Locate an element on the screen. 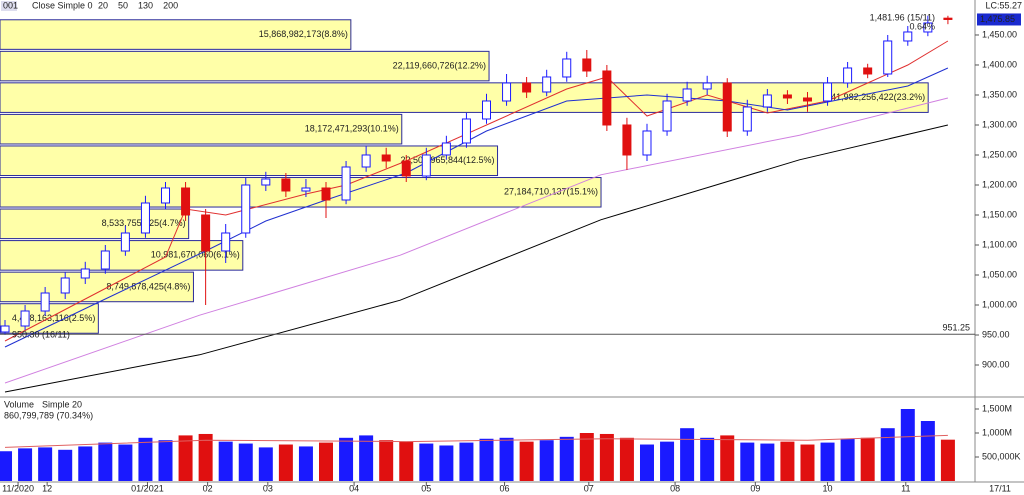 Image resolution: width=1024 pixels, height=495 pixels. x-tick-label: 11/2020 is located at coordinates (18, 488).